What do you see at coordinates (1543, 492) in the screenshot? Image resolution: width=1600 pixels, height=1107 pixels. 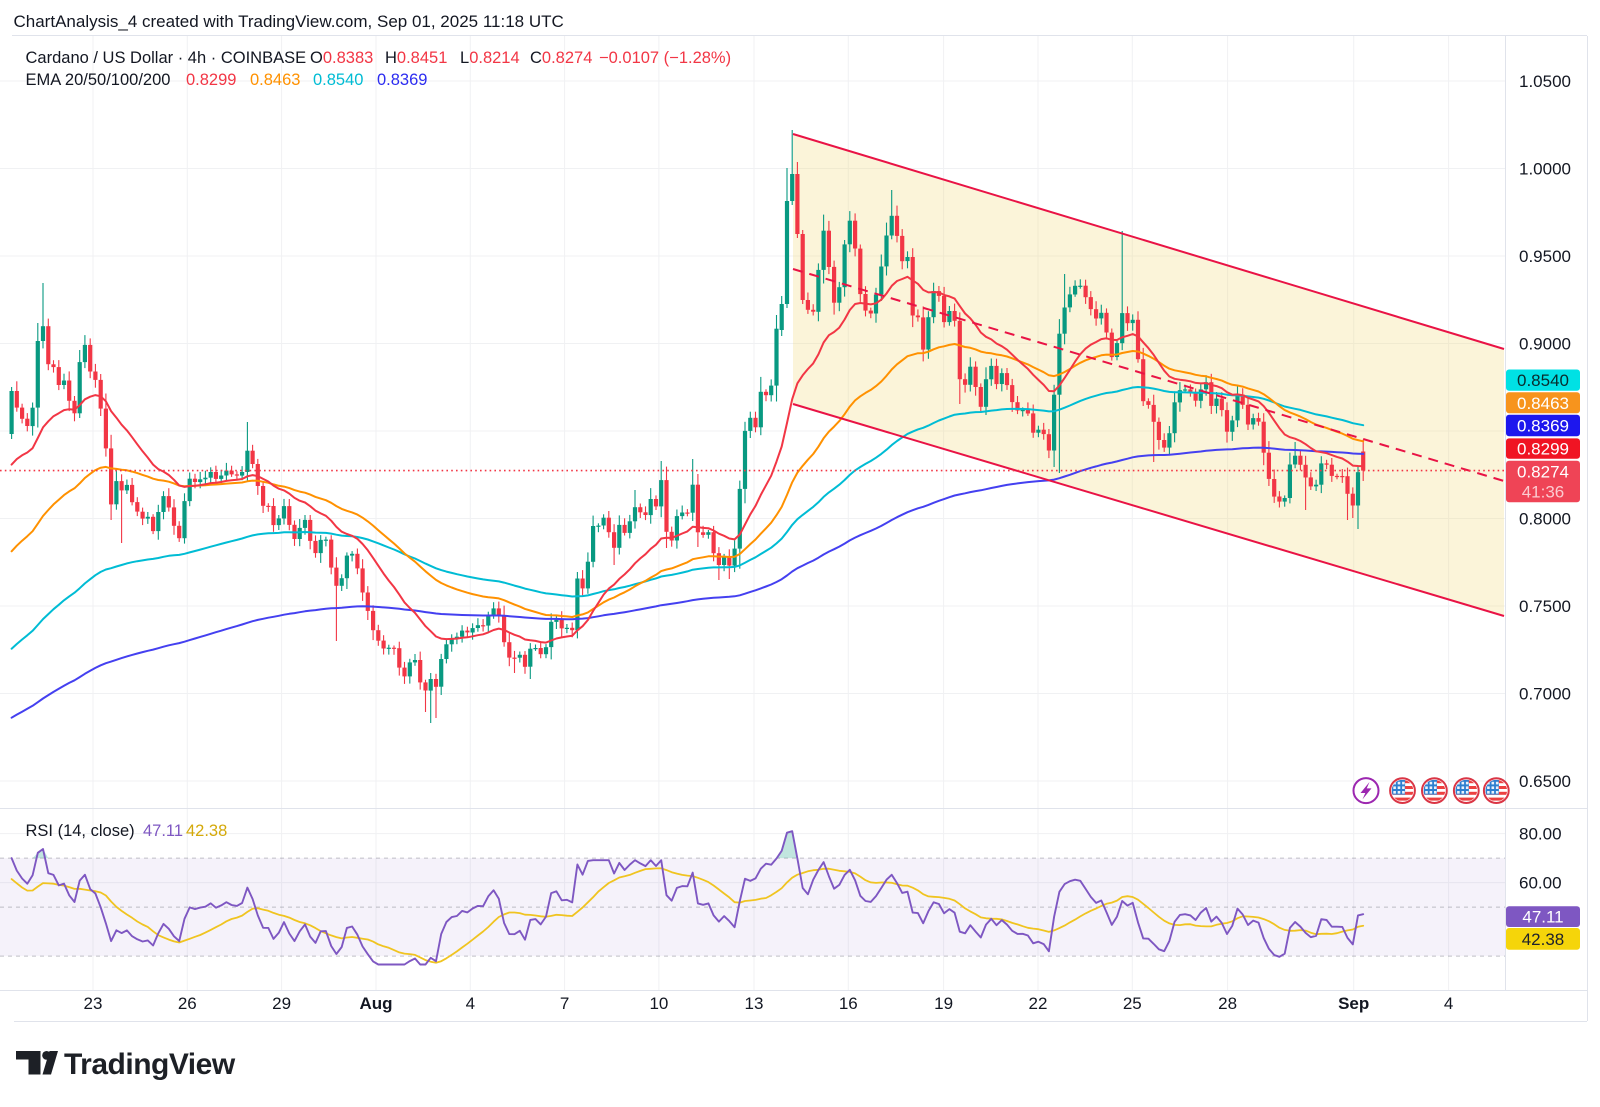 I see `svg-text: 41:36` at bounding box center [1543, 492].